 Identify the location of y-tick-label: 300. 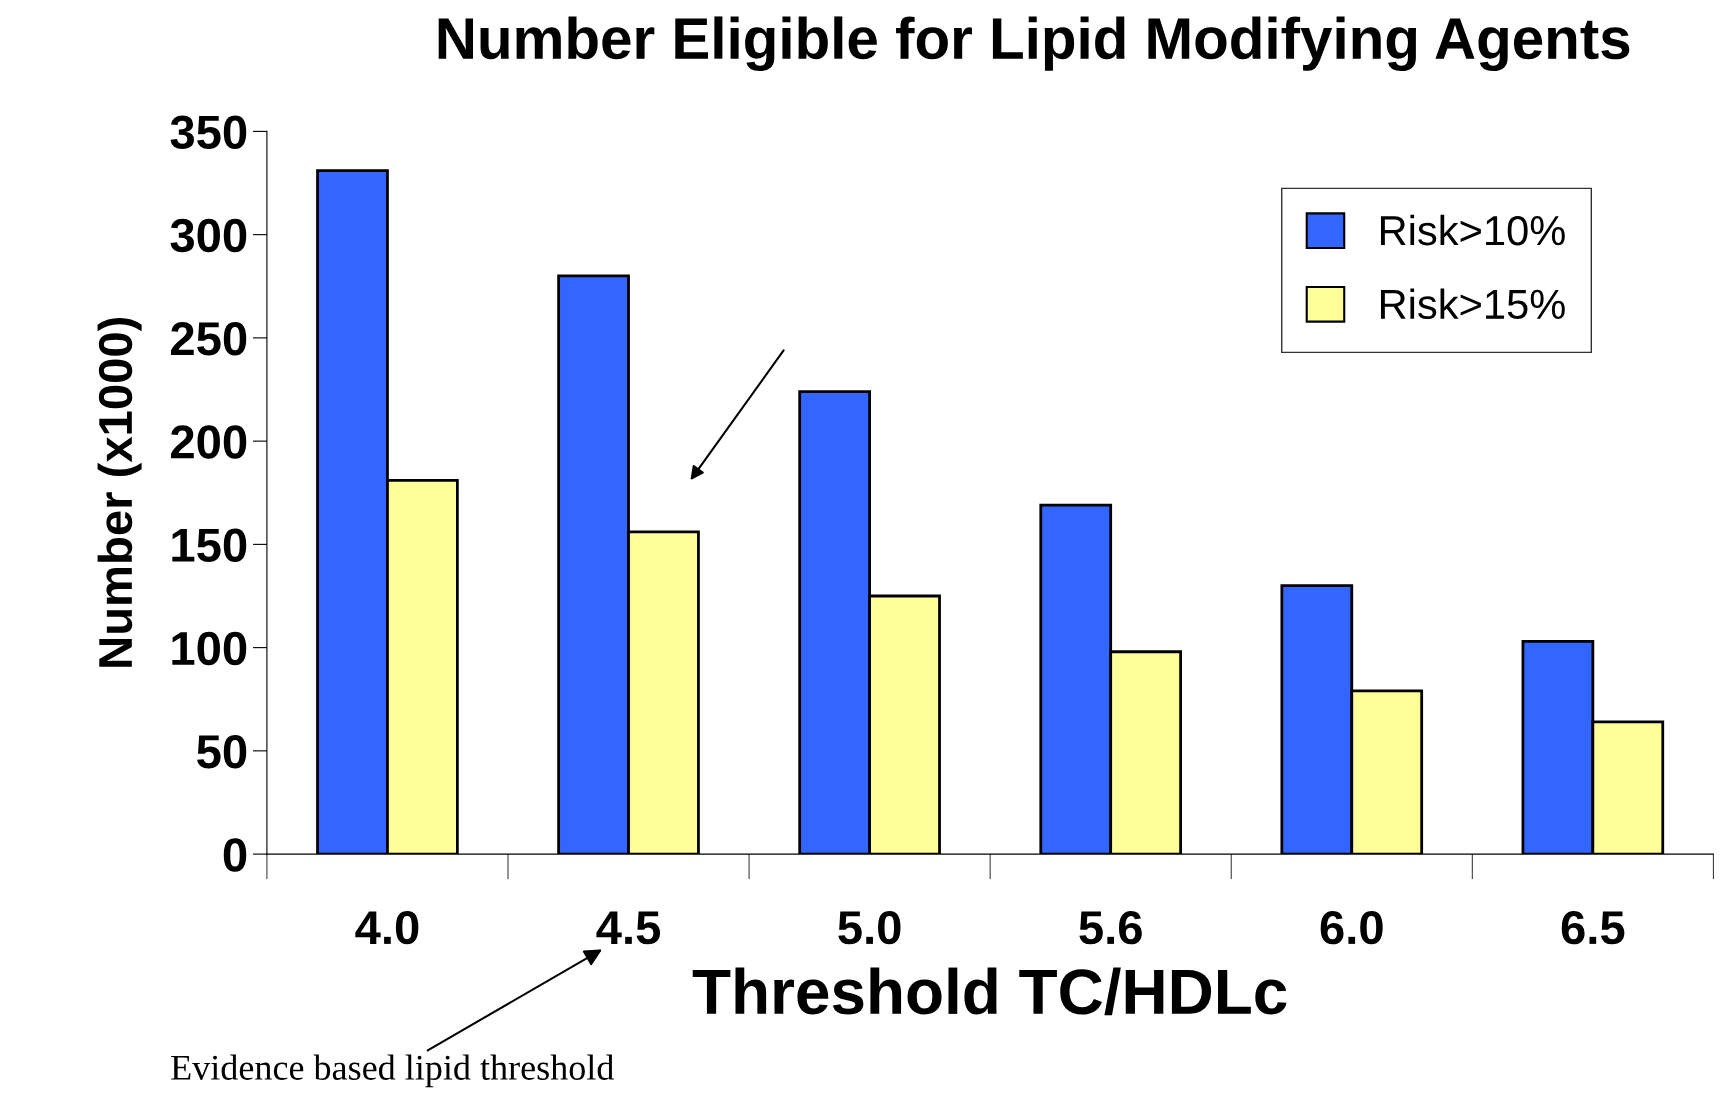
(208, 235).